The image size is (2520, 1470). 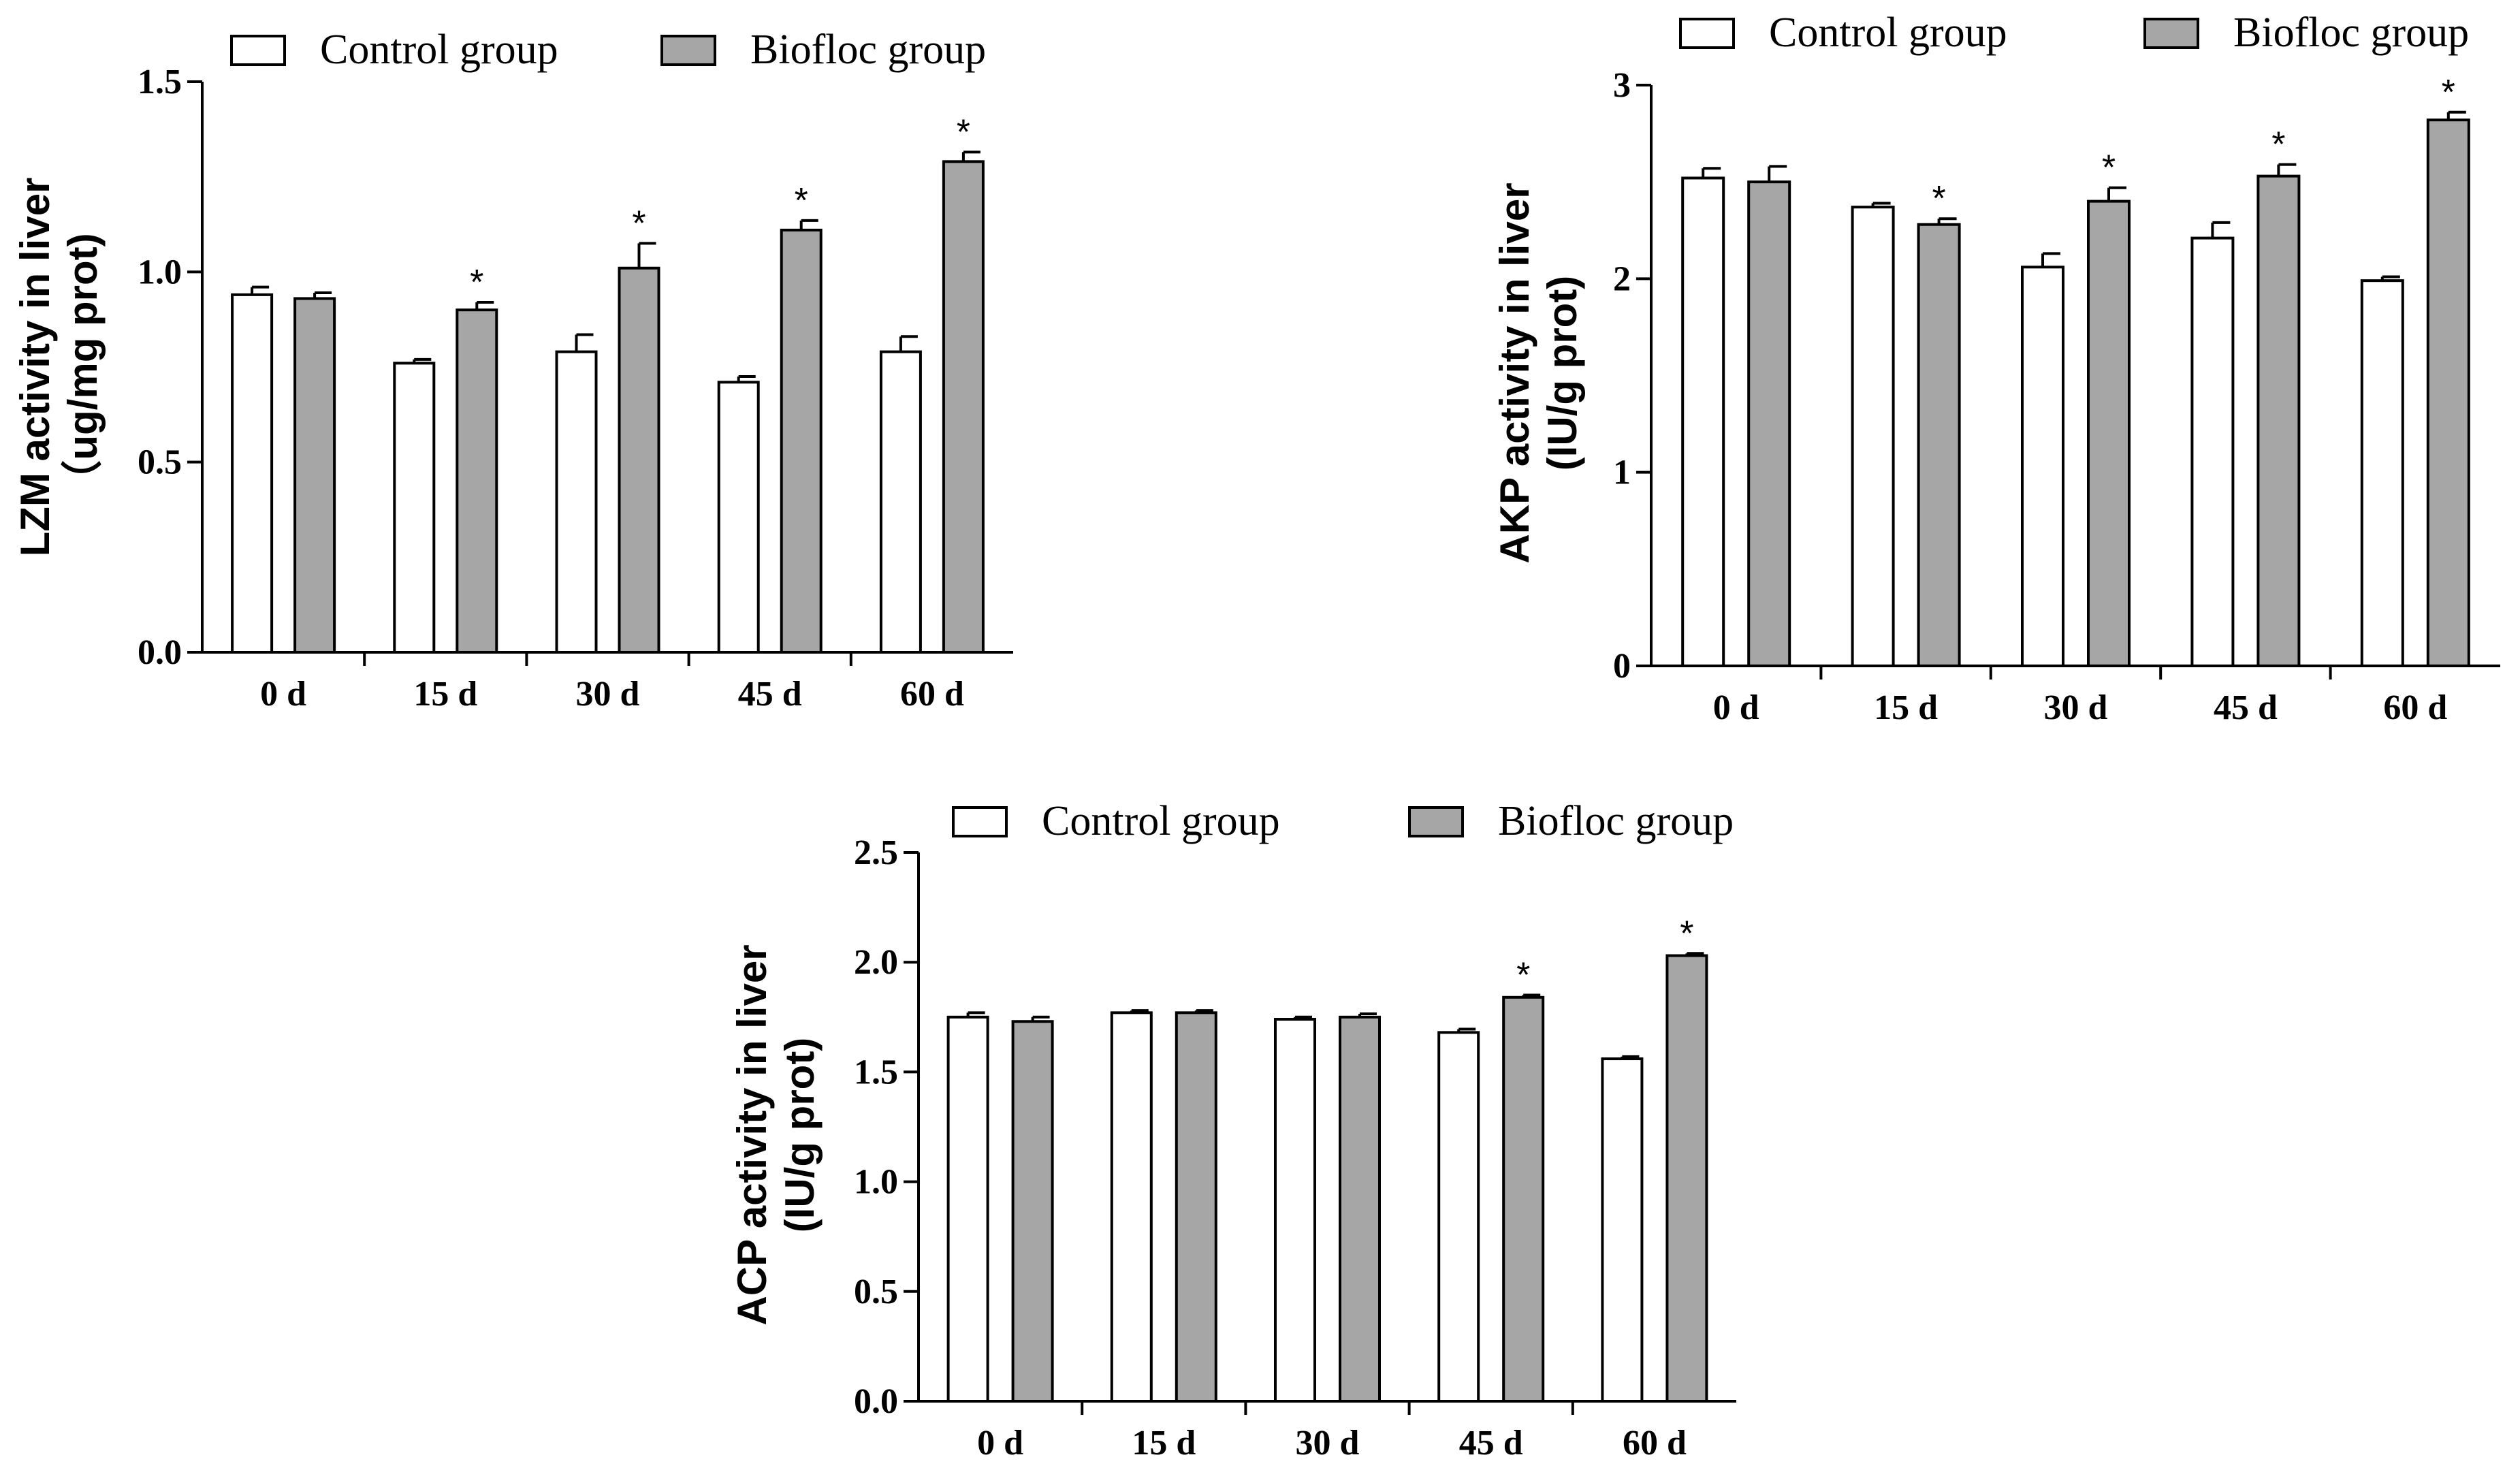 What do you see at coordinates (1622, 472) in the screenshot?
I see `y-tick-label: 1` at bounding box center [1622, 472].